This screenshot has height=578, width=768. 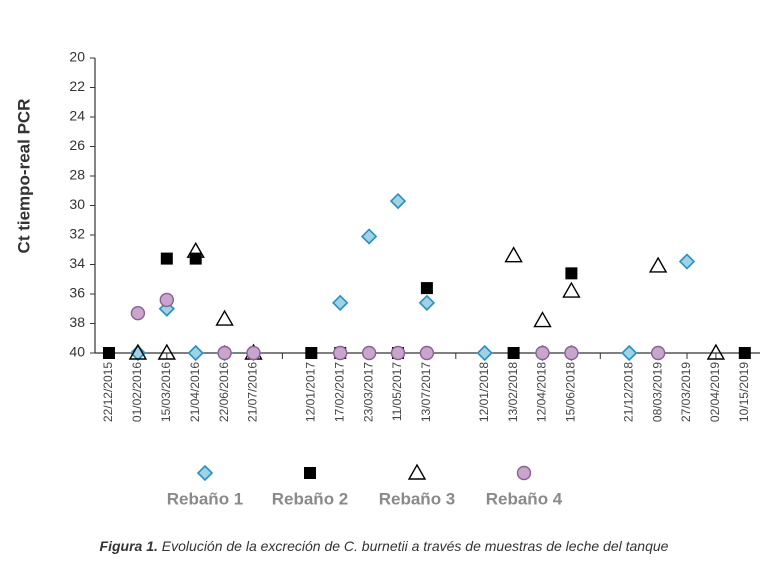 I want to click on y-tick-label: 36, so click(x=77, y=293).